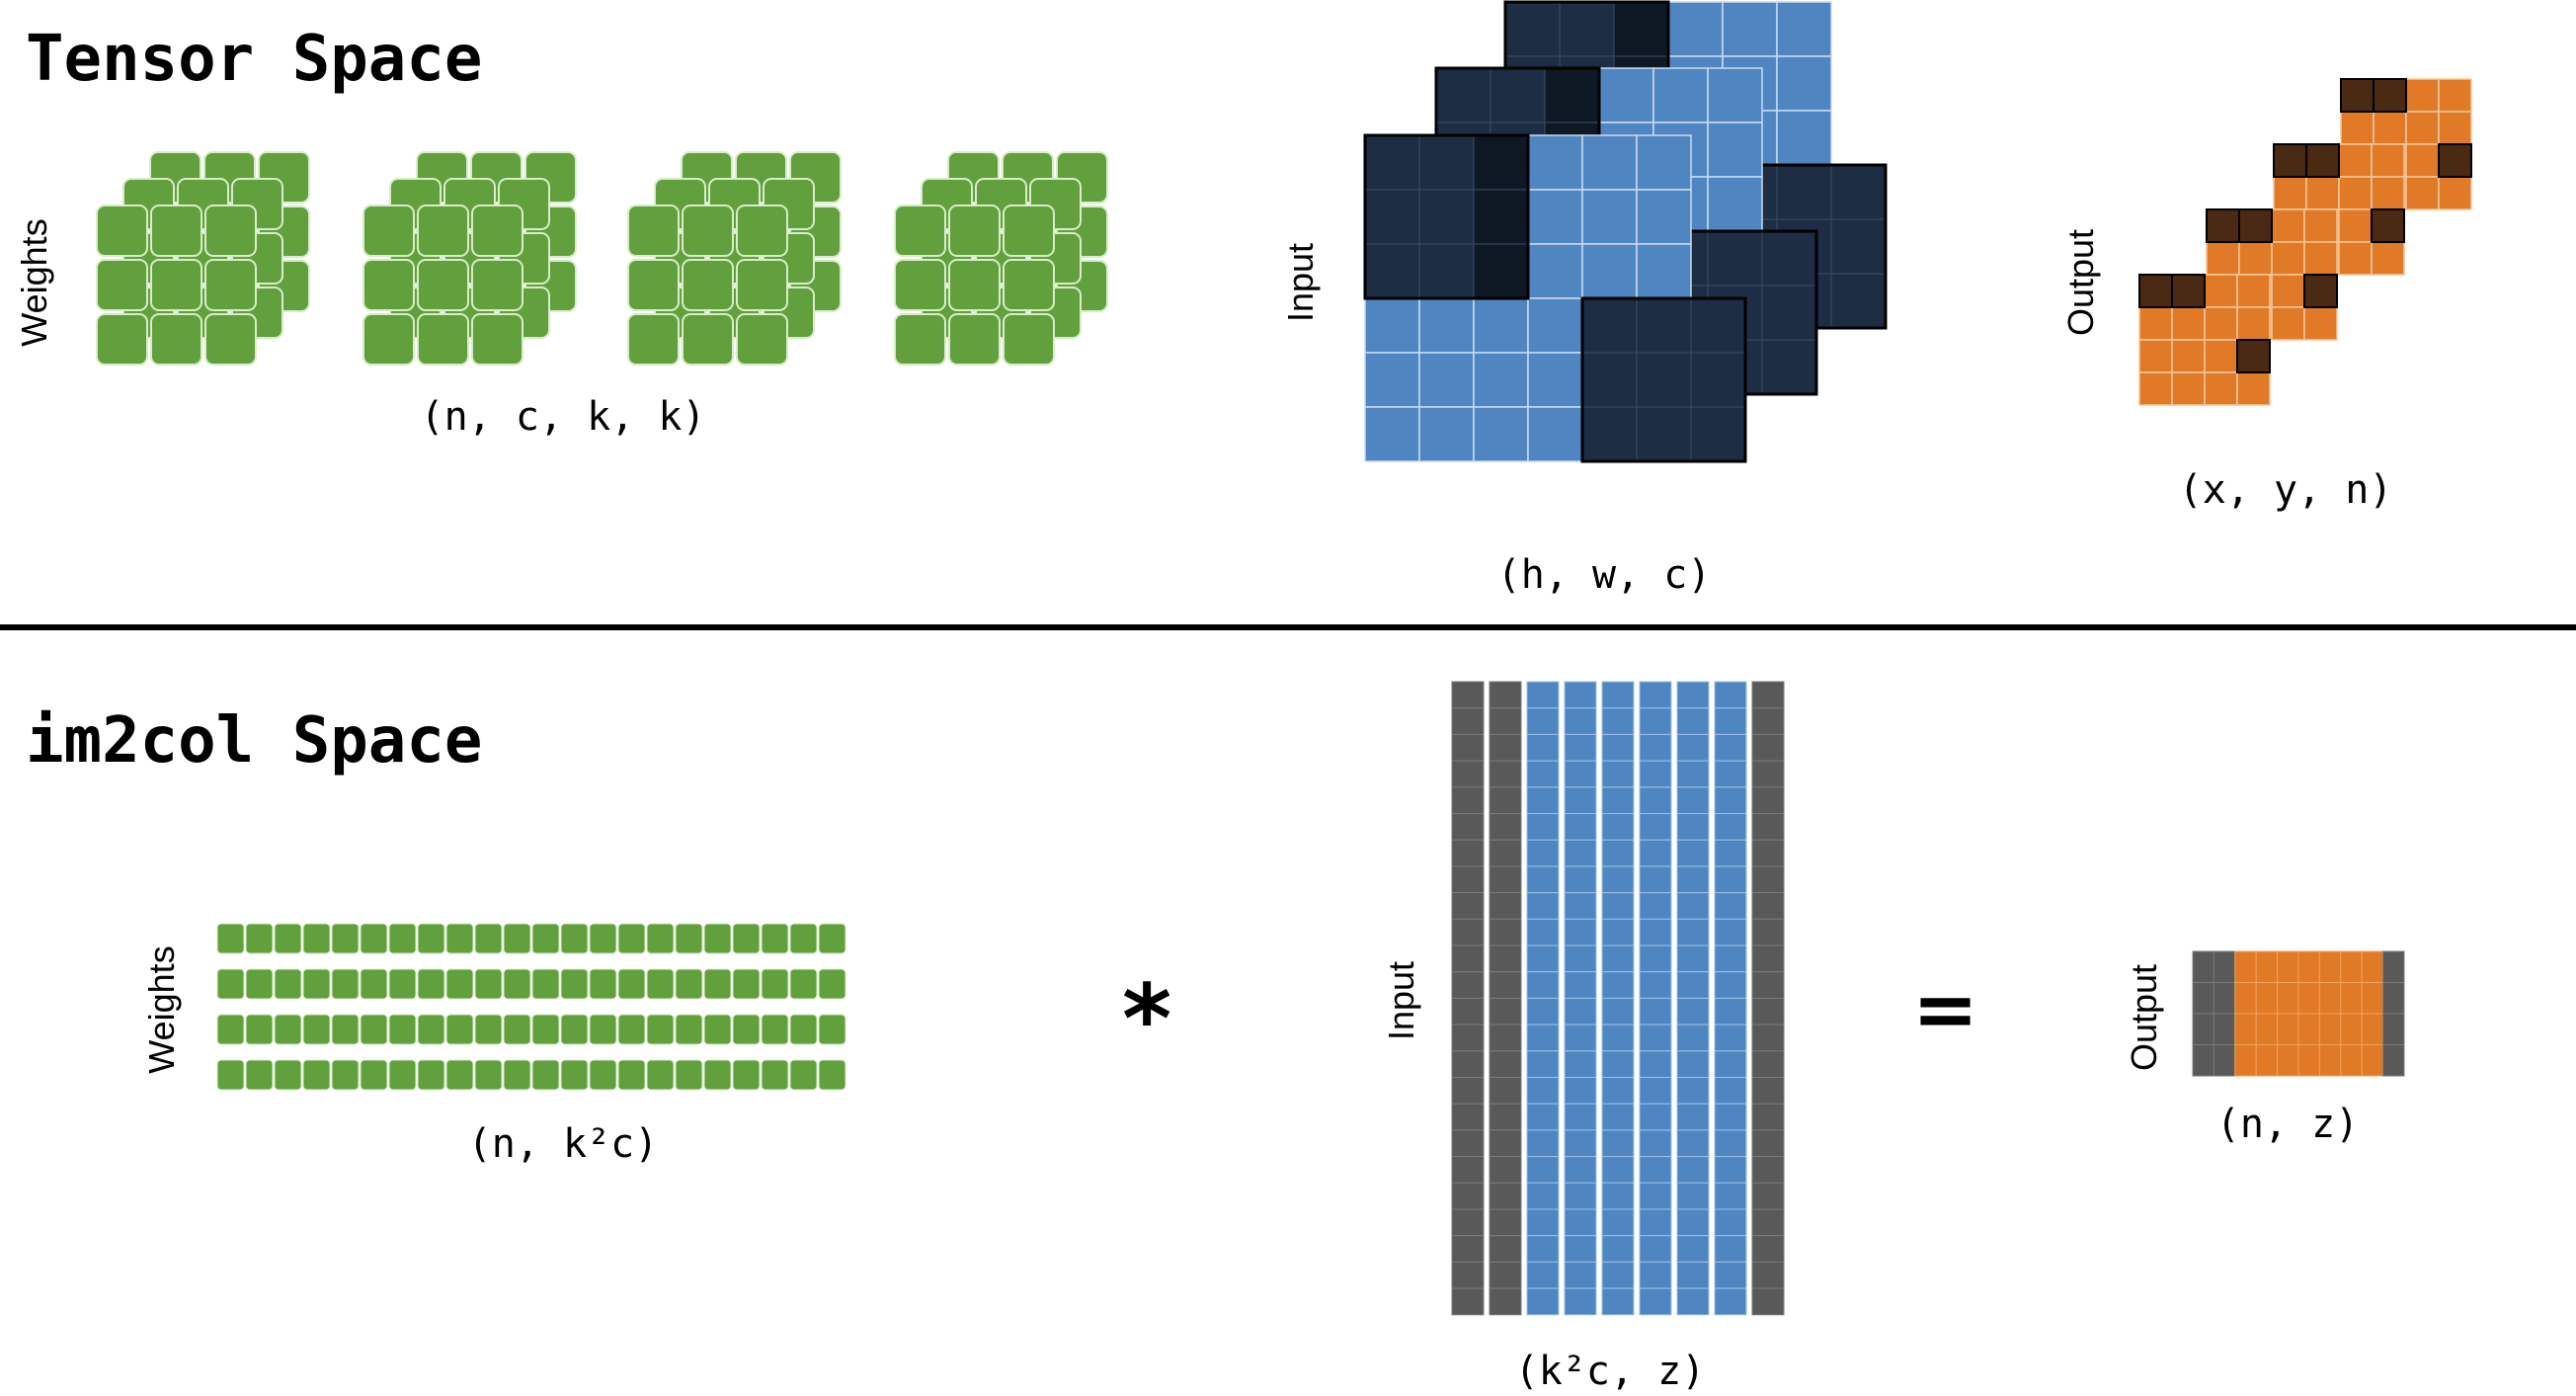 The height and width of the screenshot is (1396, 2576). Describe the element at coordinates (2285, 490) in the screenshot. I see `tensor-output-shape: (x, y, n)` at that location.